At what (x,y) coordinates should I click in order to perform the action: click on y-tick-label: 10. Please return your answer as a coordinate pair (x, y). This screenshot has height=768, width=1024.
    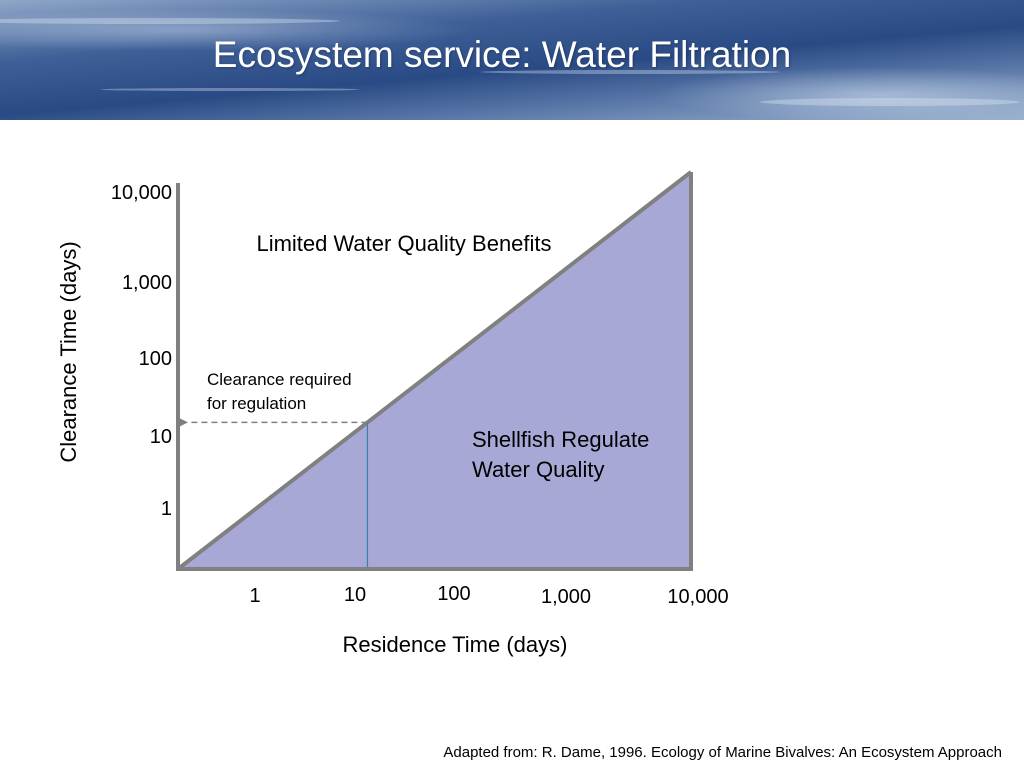
    Looking at the image, I should click on (161, 437).